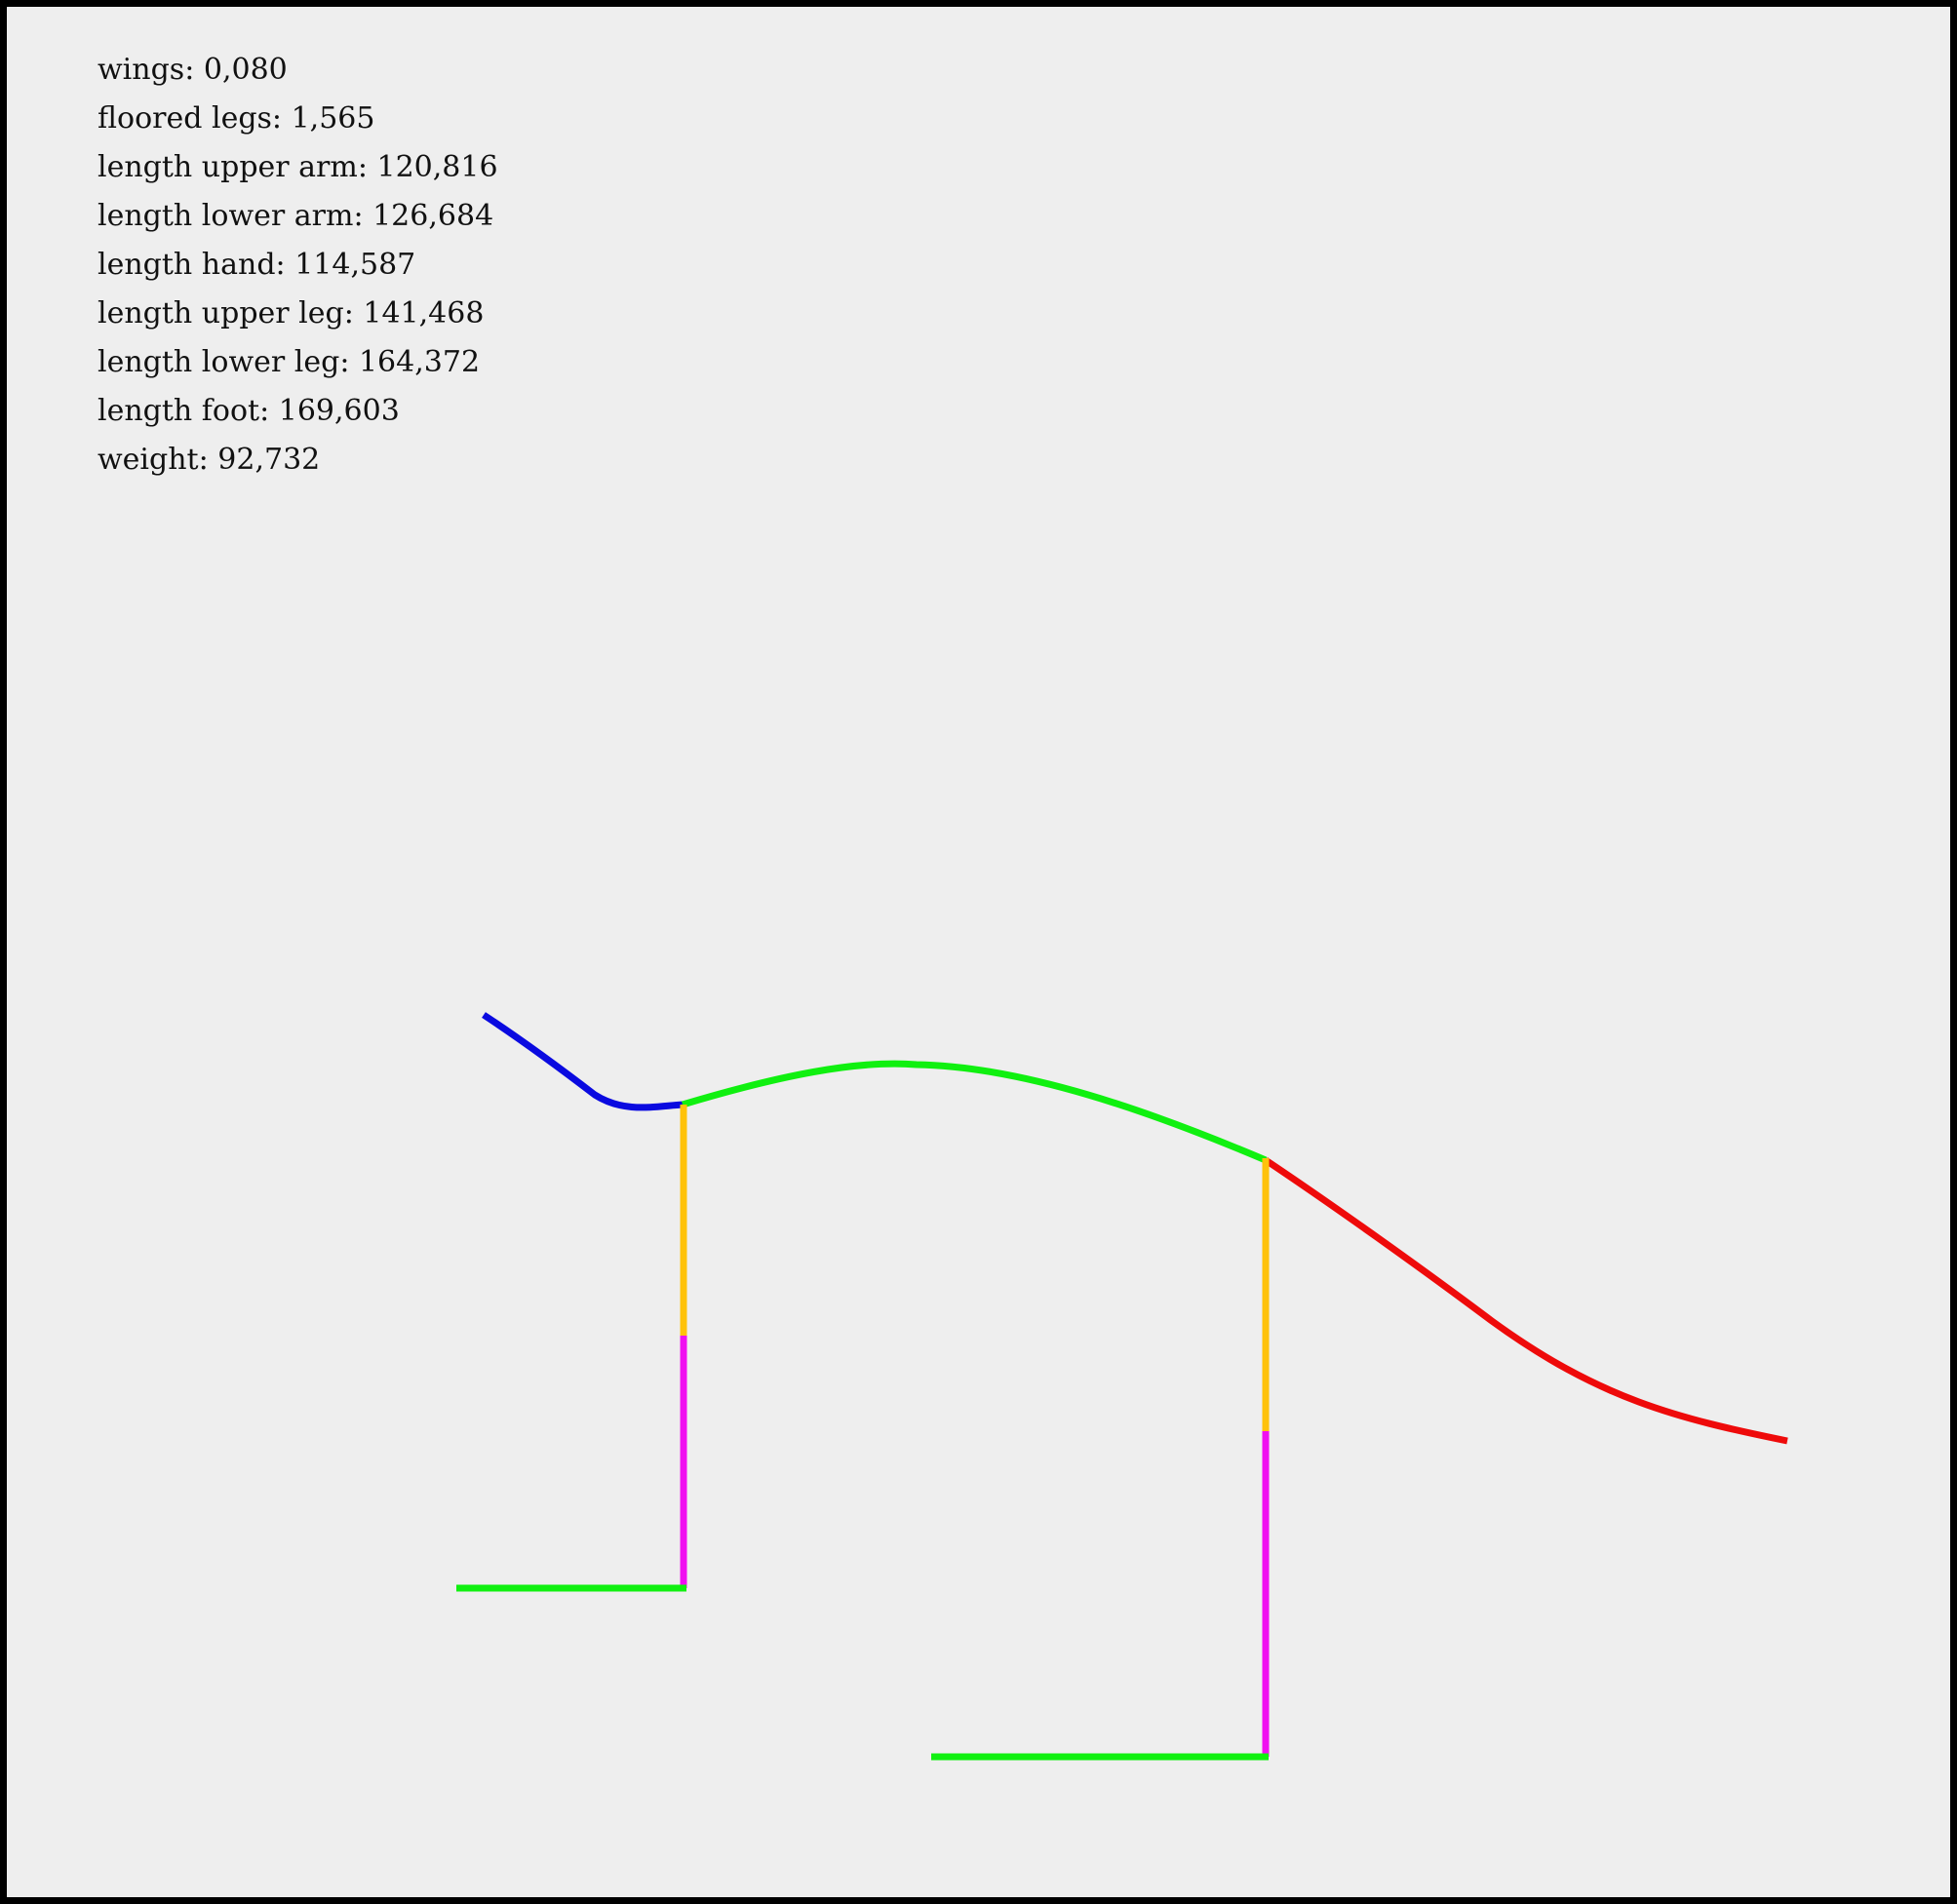 The image size is (1957, 1904). I want to click on stat-length-hand: length hand: 114,587, so click(257, 265).